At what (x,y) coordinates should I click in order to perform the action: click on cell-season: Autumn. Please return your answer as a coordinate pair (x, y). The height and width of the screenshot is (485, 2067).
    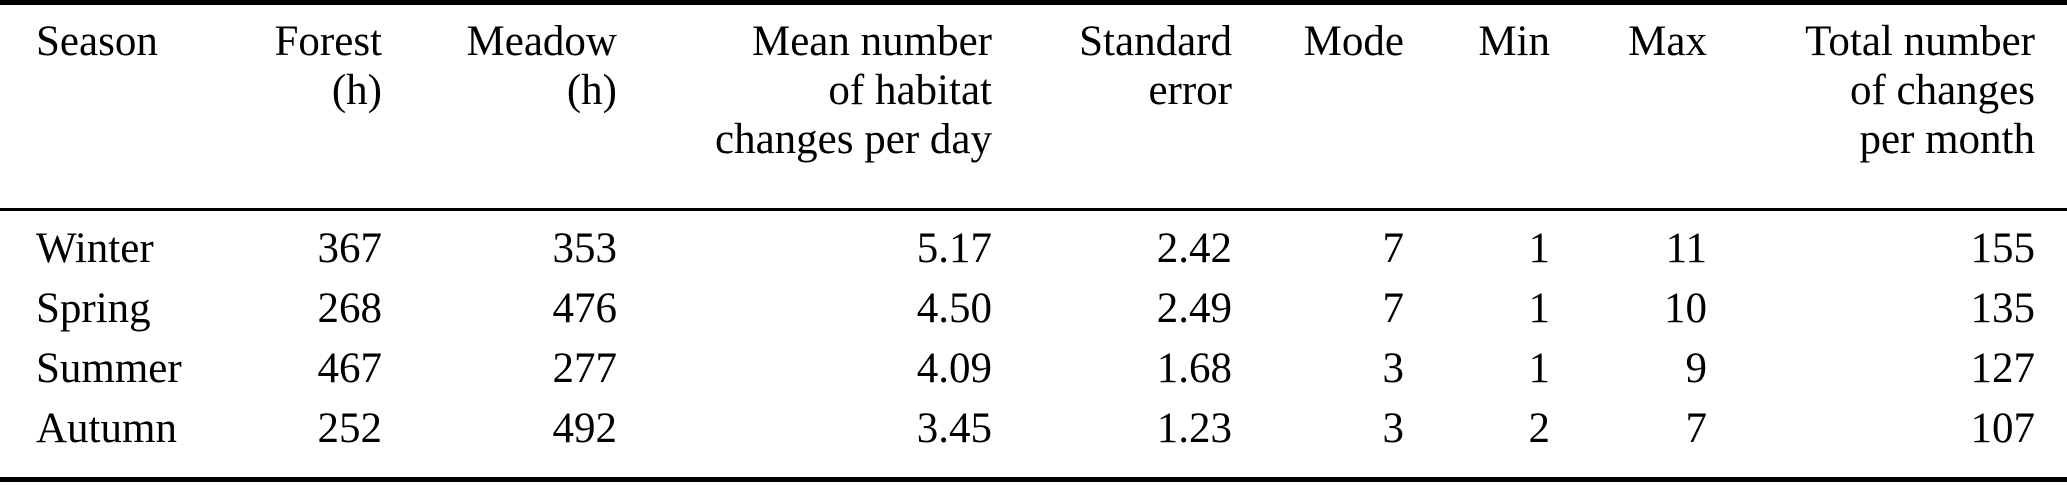
    Looking at the image, I should click on (106, 428).